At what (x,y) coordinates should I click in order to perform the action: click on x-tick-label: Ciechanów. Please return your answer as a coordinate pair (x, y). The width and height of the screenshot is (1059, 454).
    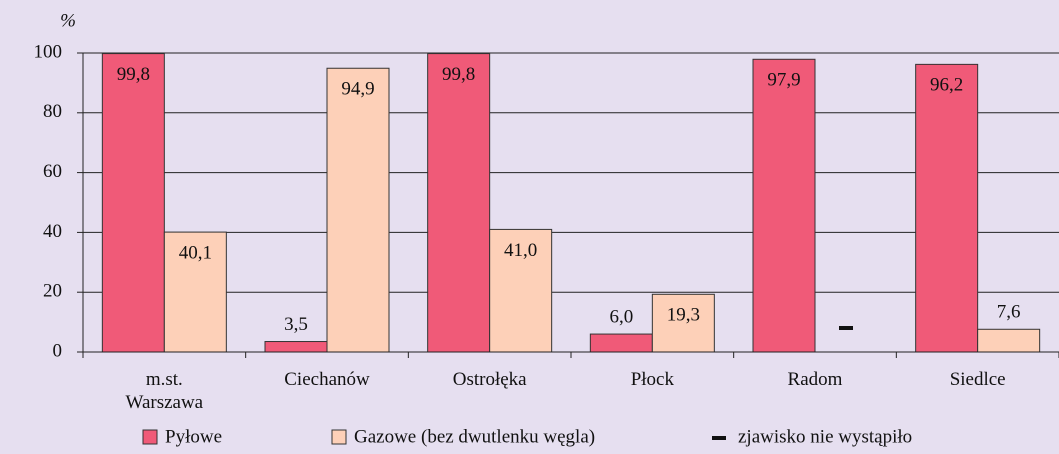
    Looking at the image, I should click on (327, 379).